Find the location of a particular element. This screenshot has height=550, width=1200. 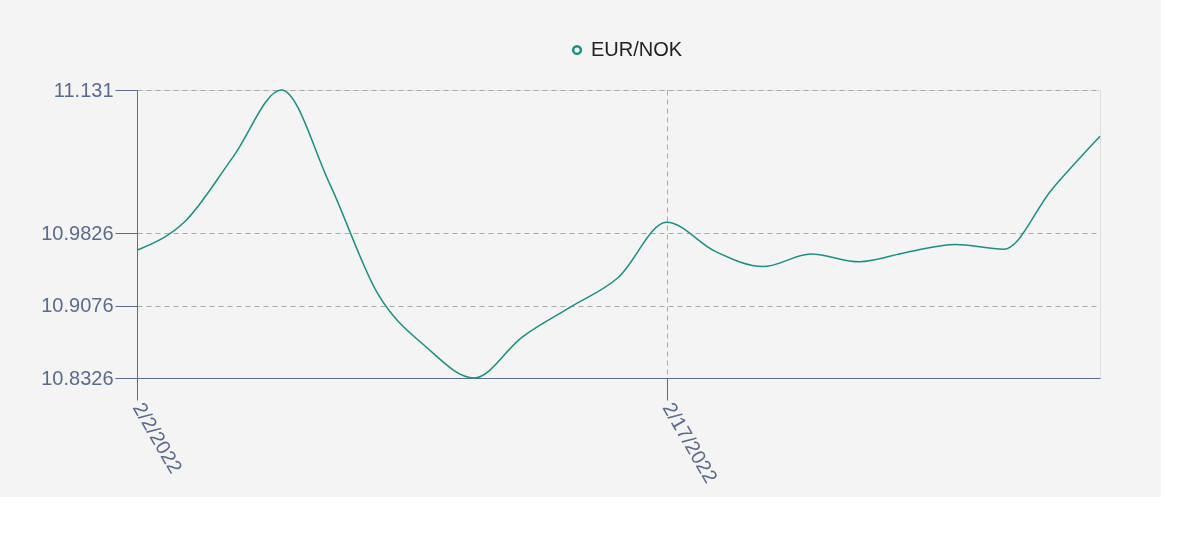

y-tick-label: 10.9076 is located at coordinates (77, 305).